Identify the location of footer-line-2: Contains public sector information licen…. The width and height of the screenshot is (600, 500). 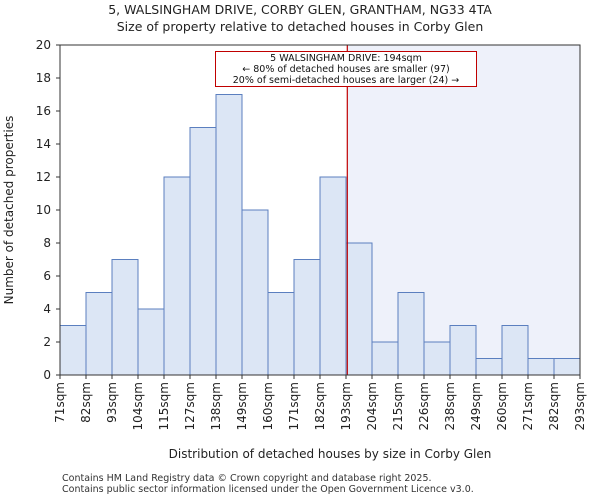
(268, 489).